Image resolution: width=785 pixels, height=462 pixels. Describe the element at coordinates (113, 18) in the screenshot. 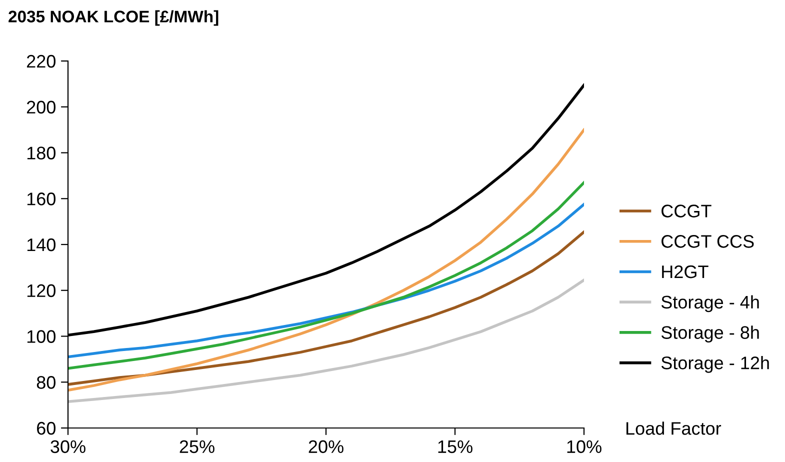

I see `chart-title: 2035 NOAK LCOE [£/MWh]` at that location.